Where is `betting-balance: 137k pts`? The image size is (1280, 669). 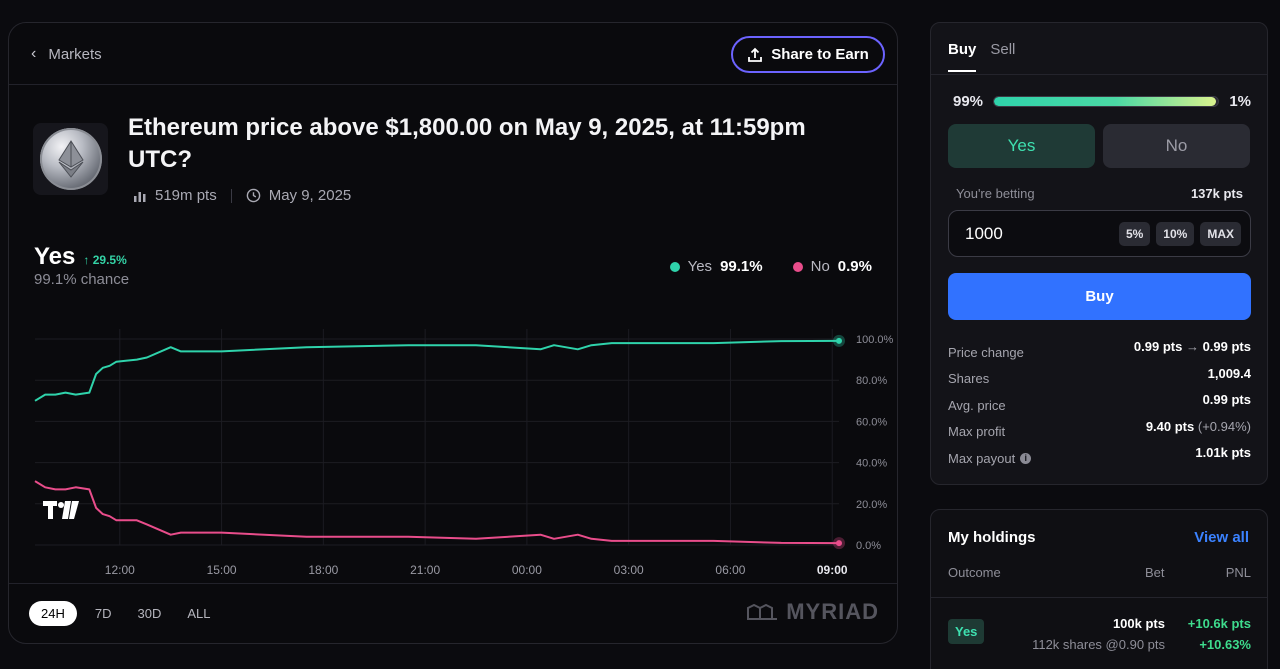
betting-balance: 137k pts is located at coordinates (1216, 193).